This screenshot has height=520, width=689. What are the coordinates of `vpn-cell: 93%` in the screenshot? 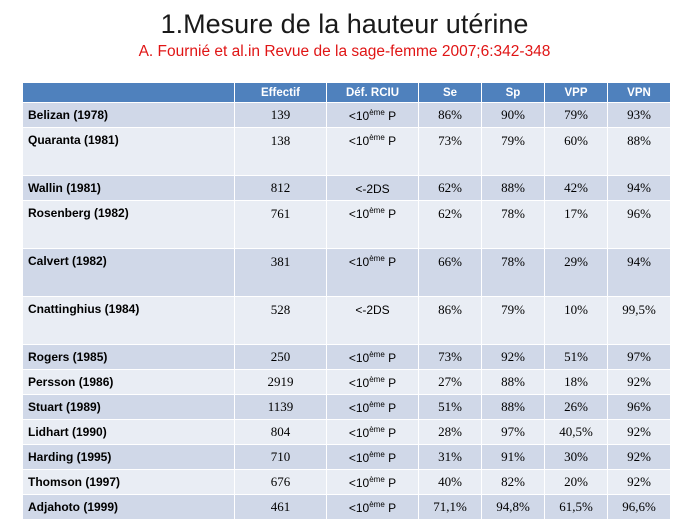 It's located at (639, 115).